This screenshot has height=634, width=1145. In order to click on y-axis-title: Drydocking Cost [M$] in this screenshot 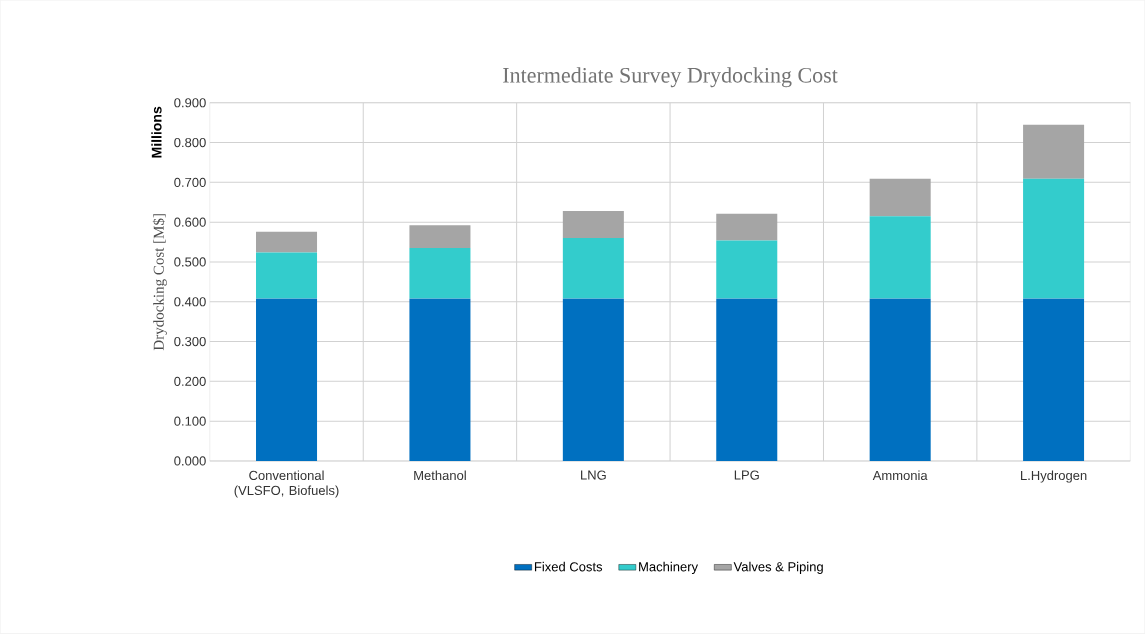, I will do `click(159, 282)`.